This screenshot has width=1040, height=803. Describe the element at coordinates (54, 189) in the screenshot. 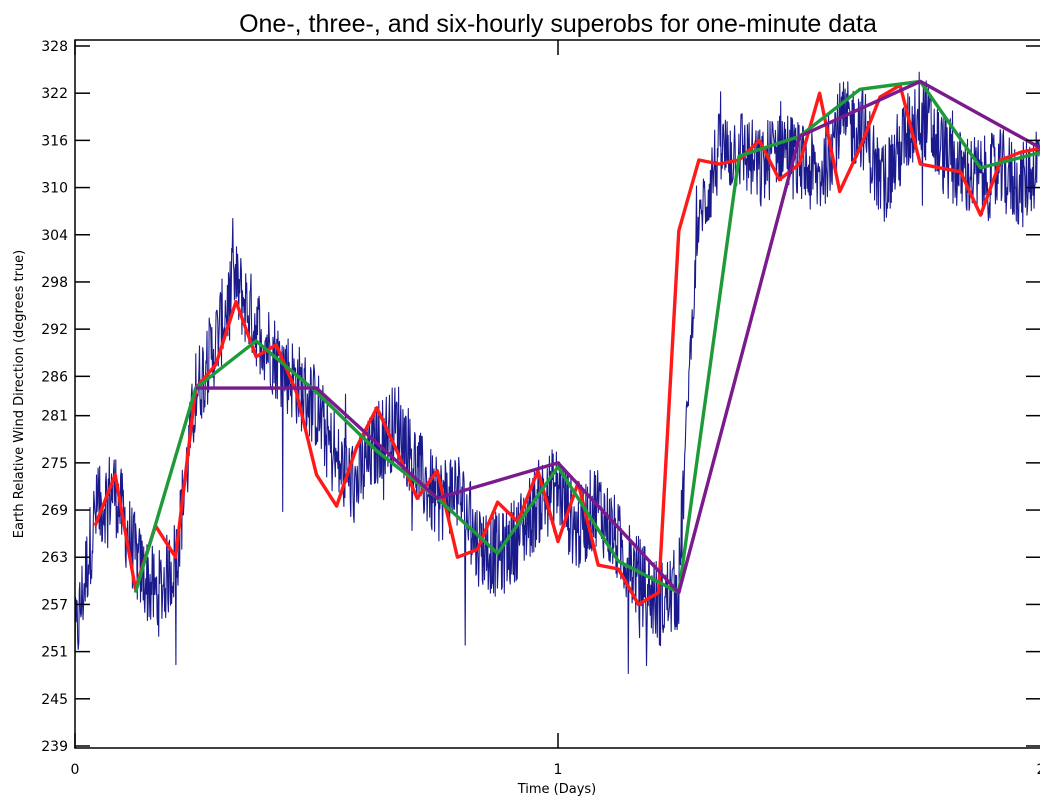

I see `y-tick-label: 310` at that location.